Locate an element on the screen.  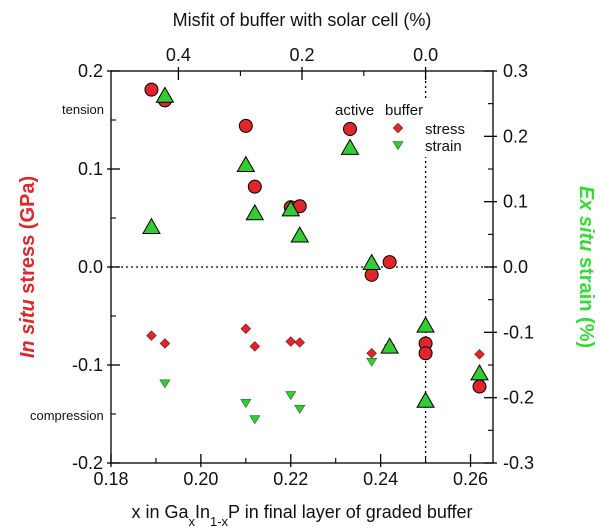
legend is located at coordinates (404, 129).